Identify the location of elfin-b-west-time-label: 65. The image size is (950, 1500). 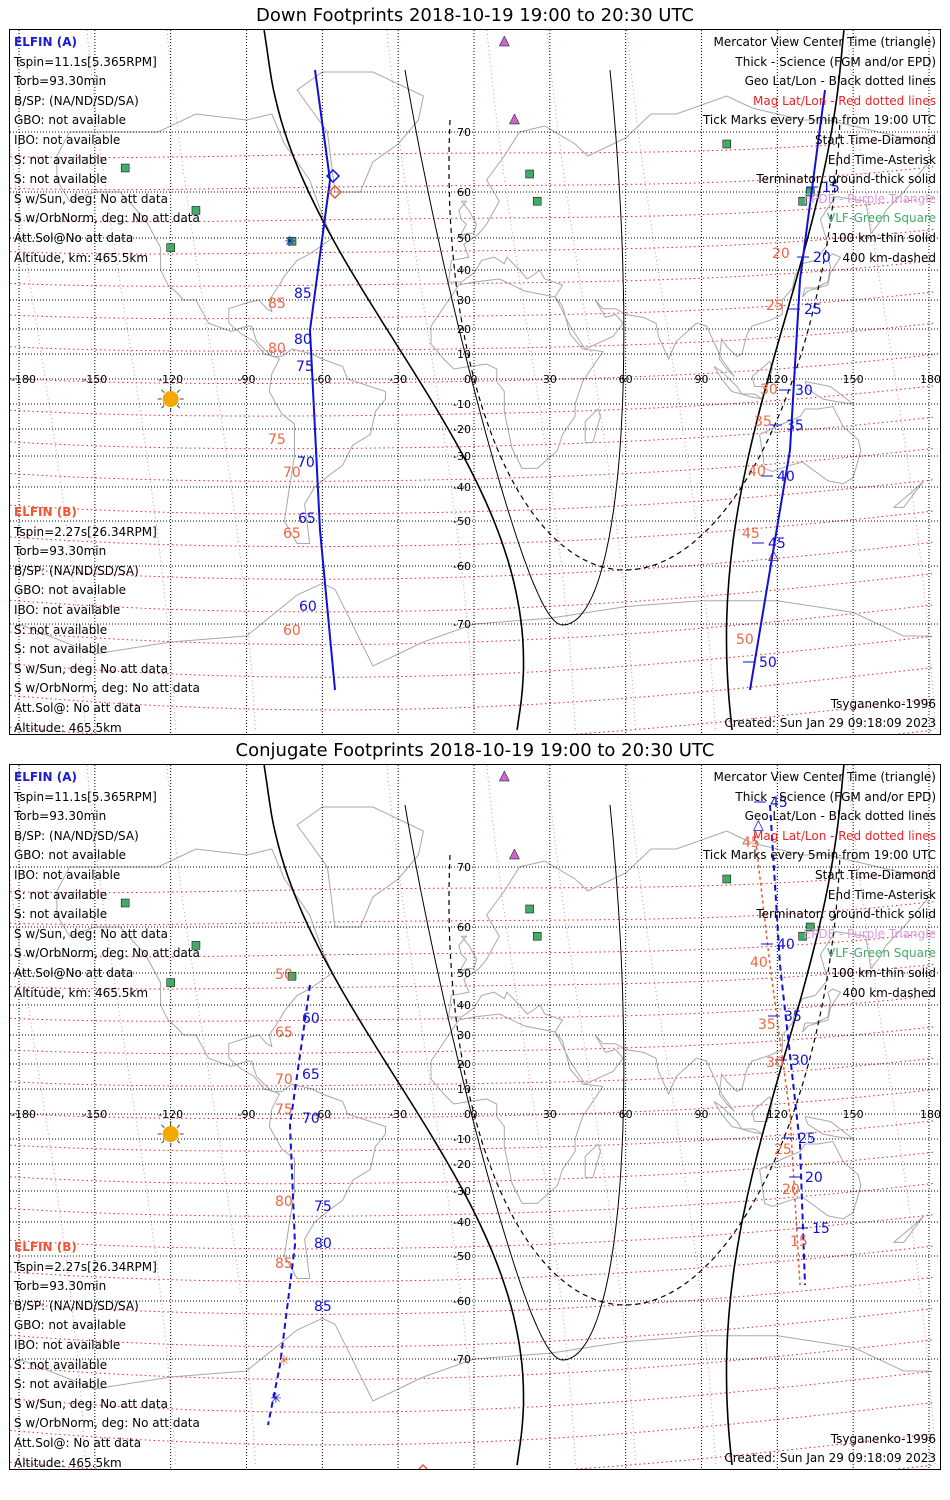
(284, 1033).